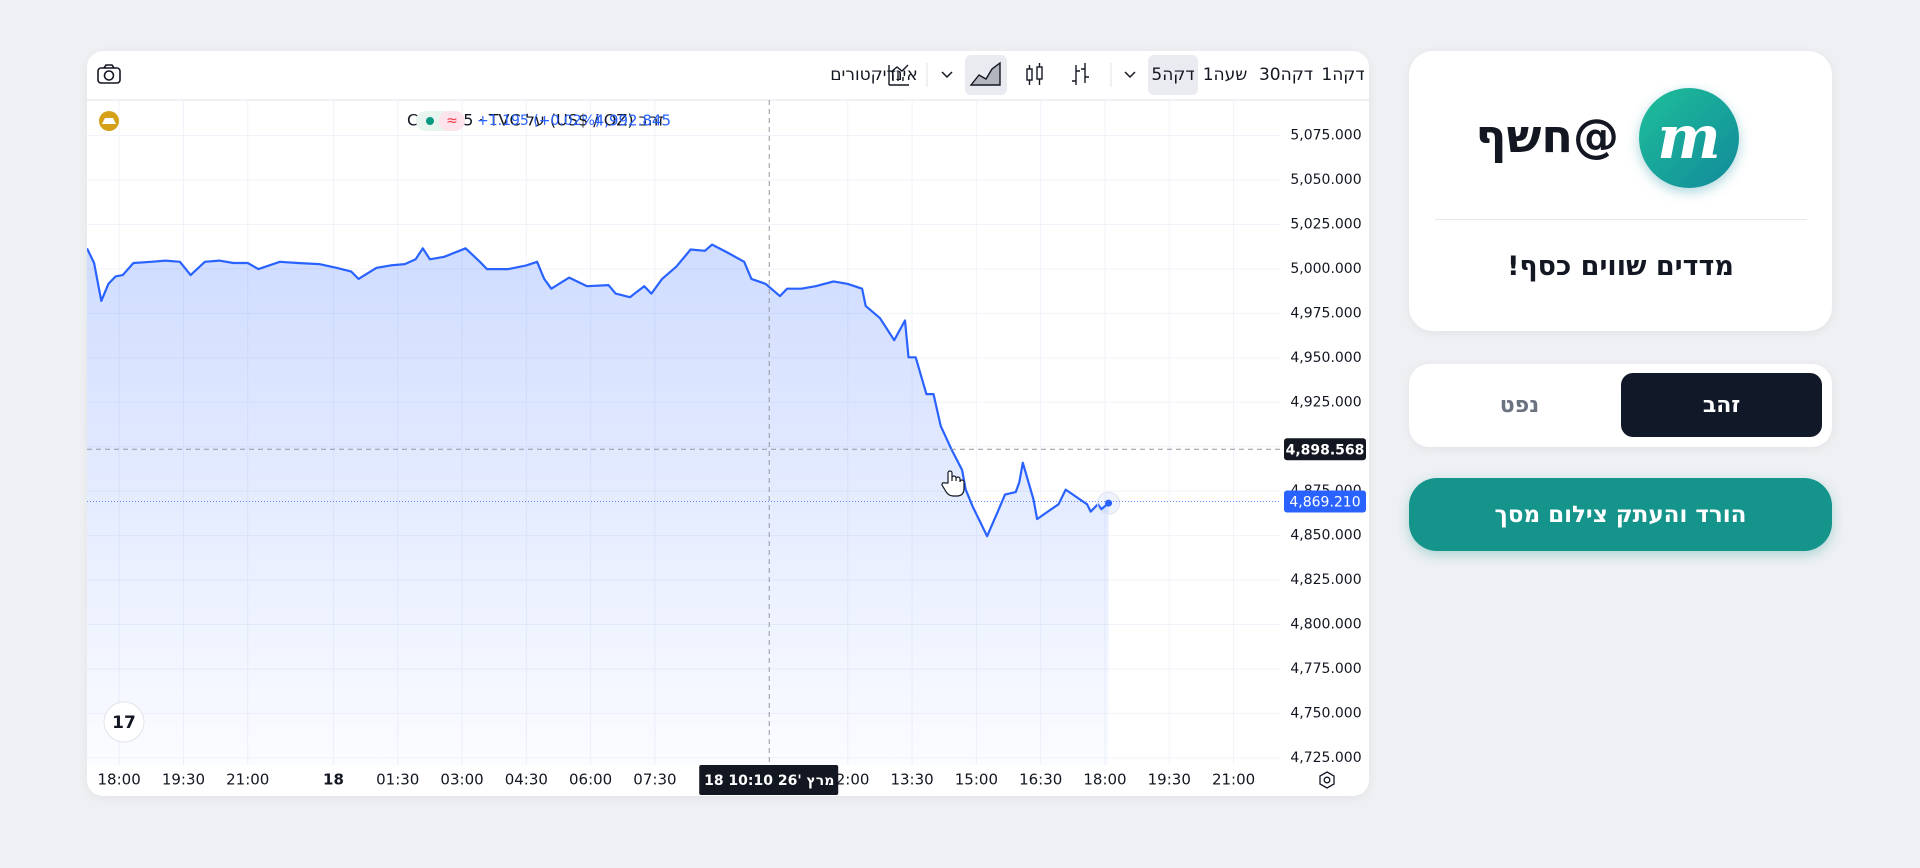 Image resolution: width=1920 pixels, height=868 pixels. Describe the element at coordinates (526, 780) in the screenshot. I see `x-tick-label: 04:30` at that location.